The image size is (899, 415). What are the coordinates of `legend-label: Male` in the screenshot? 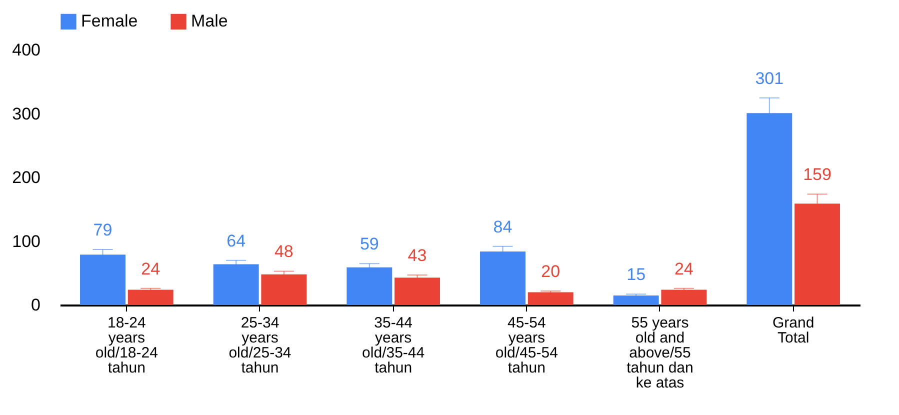 It's located at (209, 21).